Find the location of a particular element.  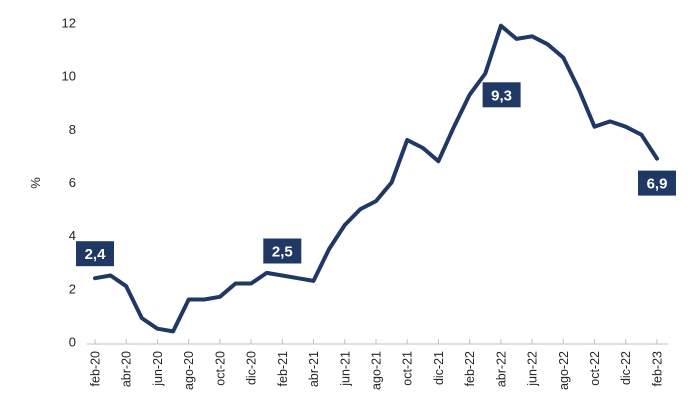

x-tick-label: dic-20 is located at coordinates (252, 368).